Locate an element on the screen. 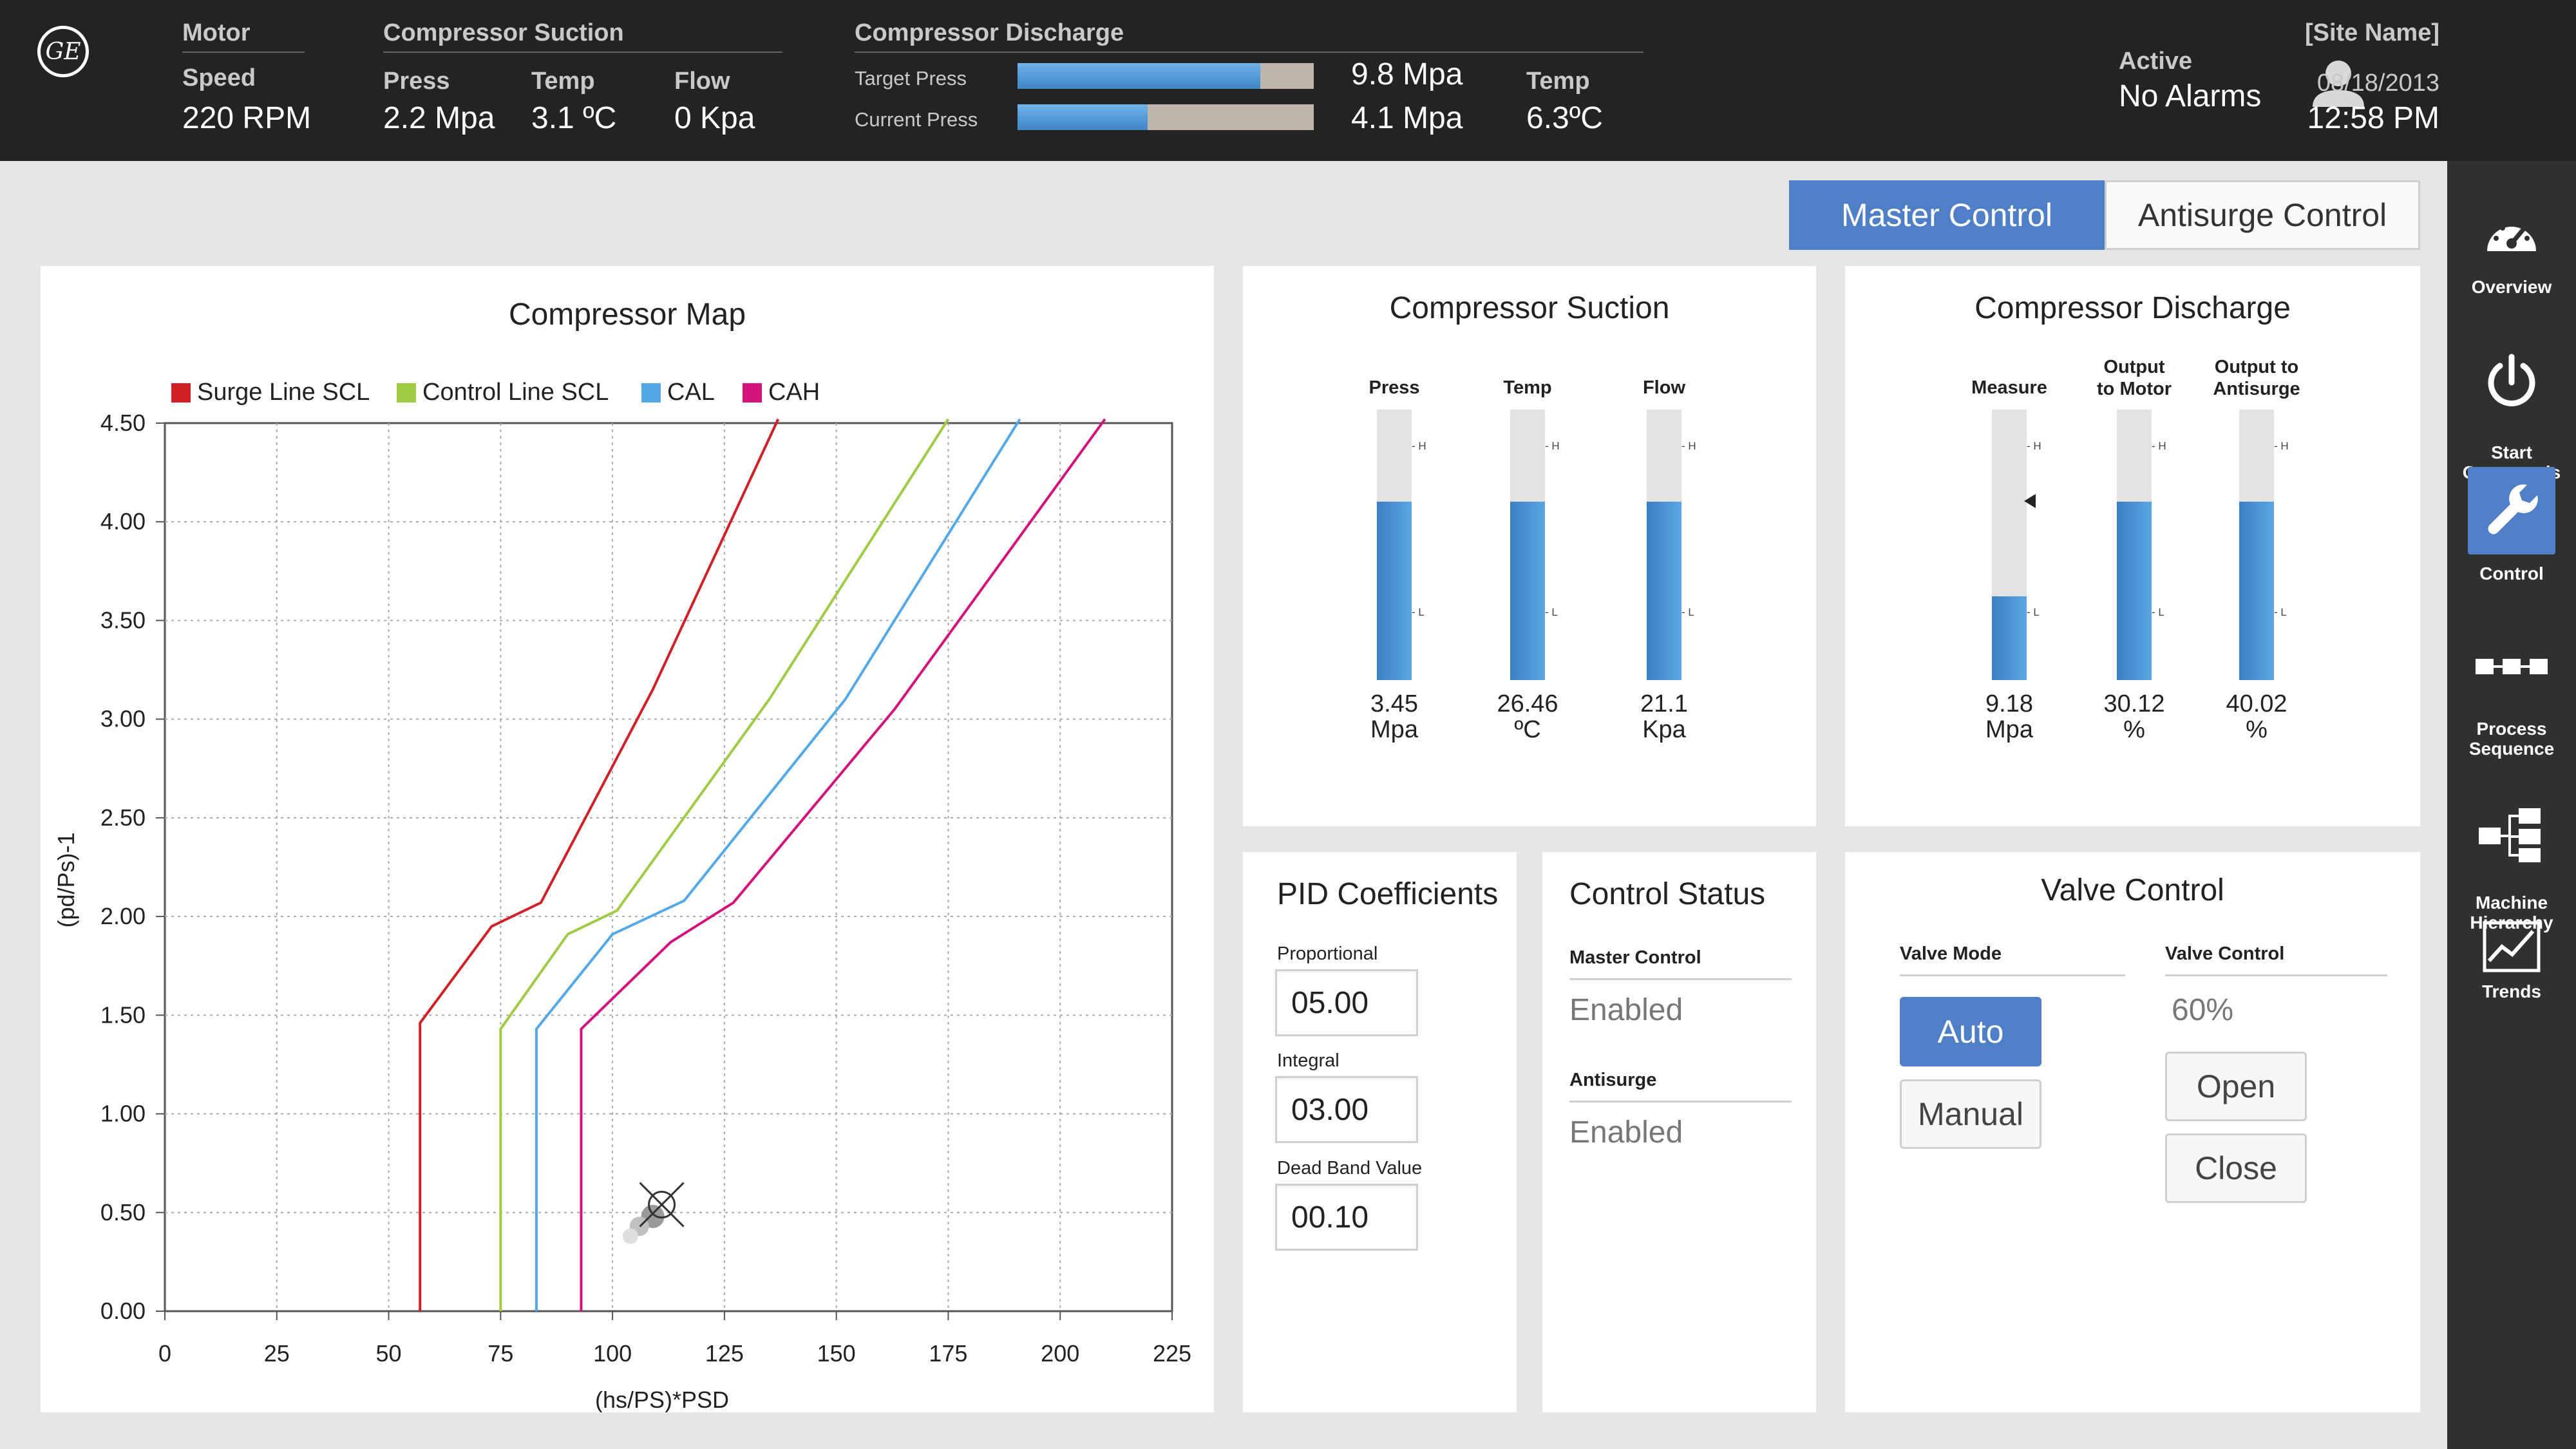  nav-start-commands: Start Commands is located at coordinates (2511, 407).